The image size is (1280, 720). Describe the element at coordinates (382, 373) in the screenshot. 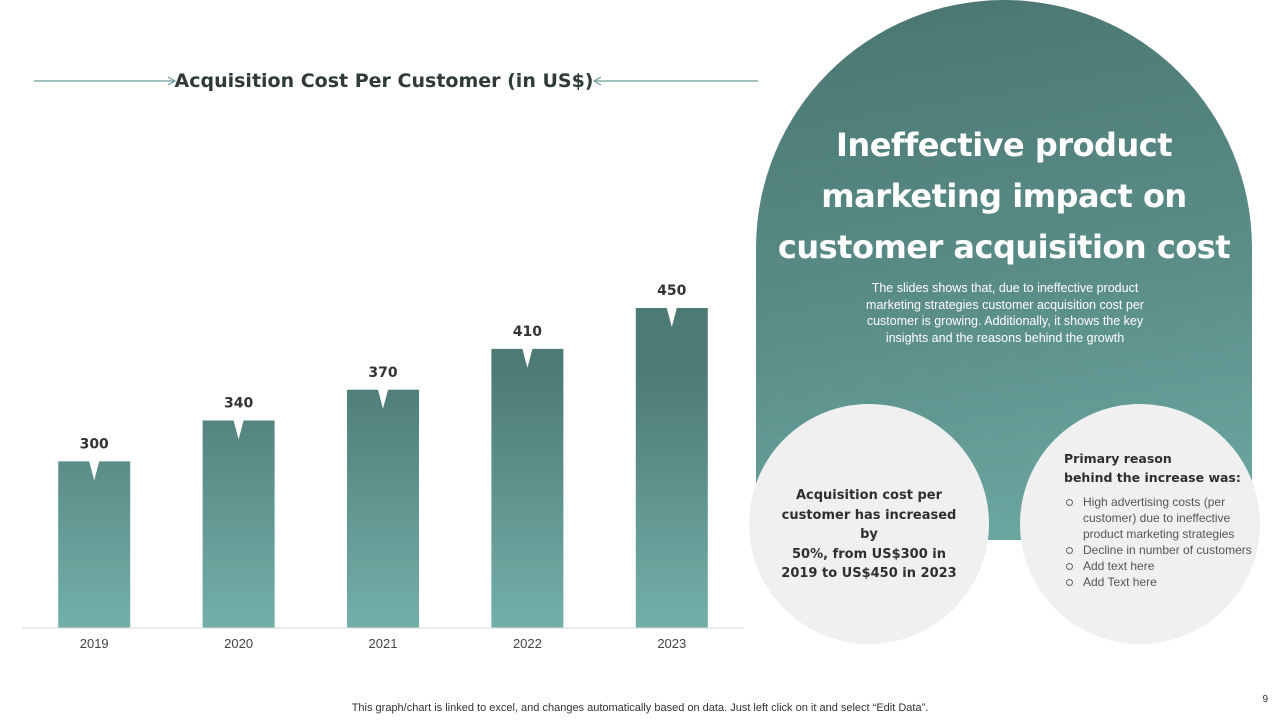

I see `bar-value-label: 370` at that location.